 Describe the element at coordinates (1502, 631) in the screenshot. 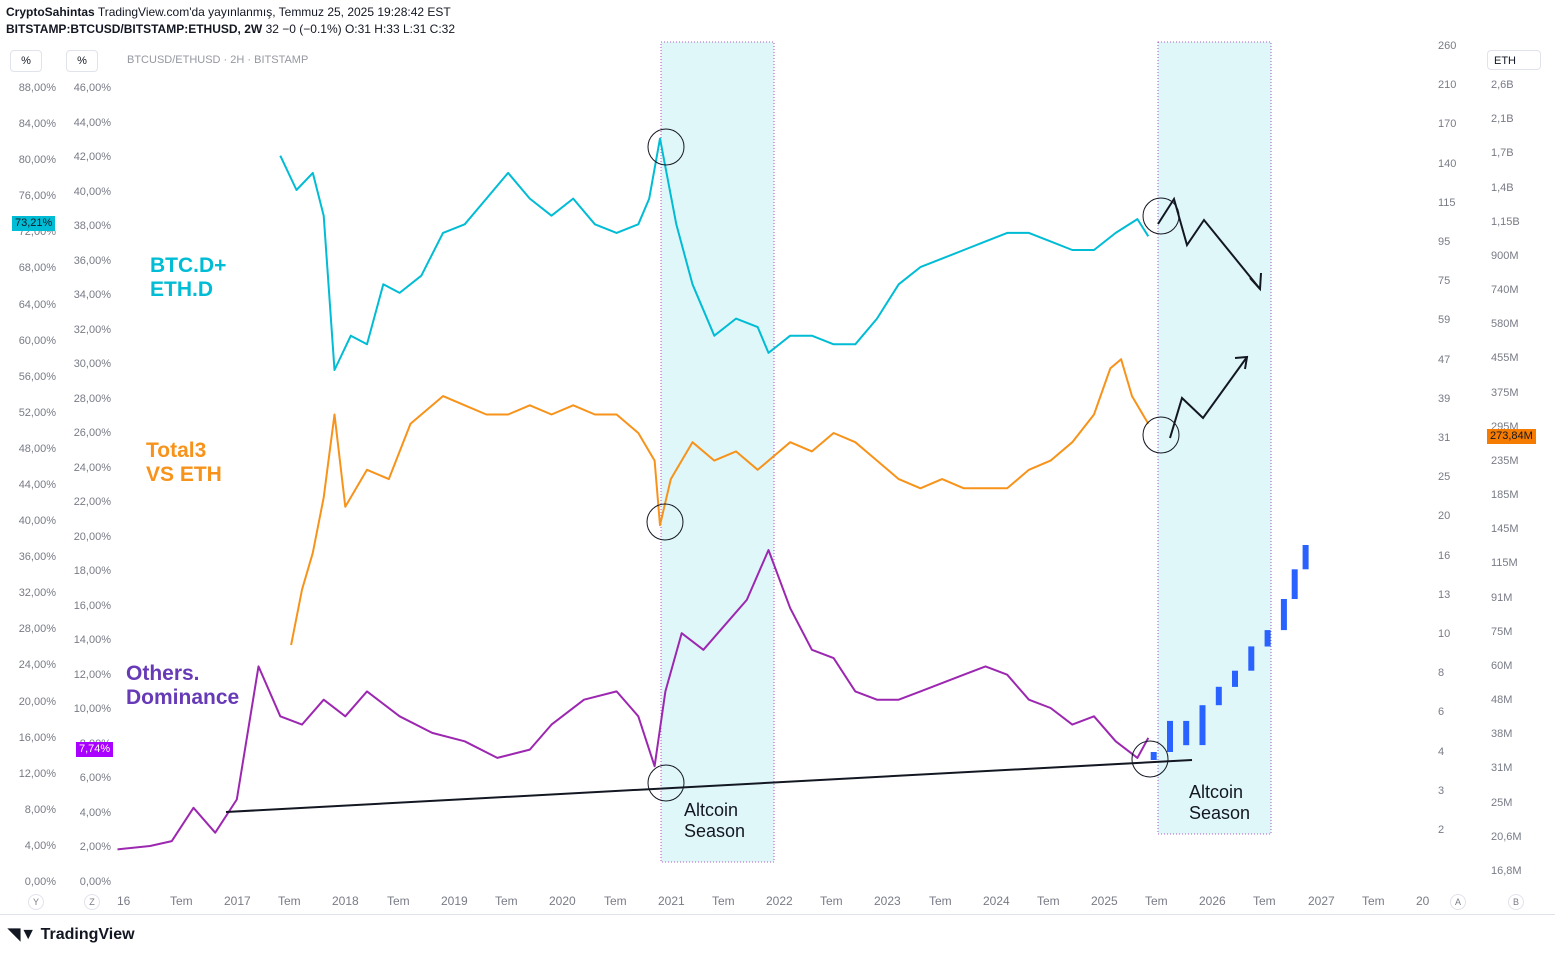

I see `right-outer-axis-tick: 75M` at that location.